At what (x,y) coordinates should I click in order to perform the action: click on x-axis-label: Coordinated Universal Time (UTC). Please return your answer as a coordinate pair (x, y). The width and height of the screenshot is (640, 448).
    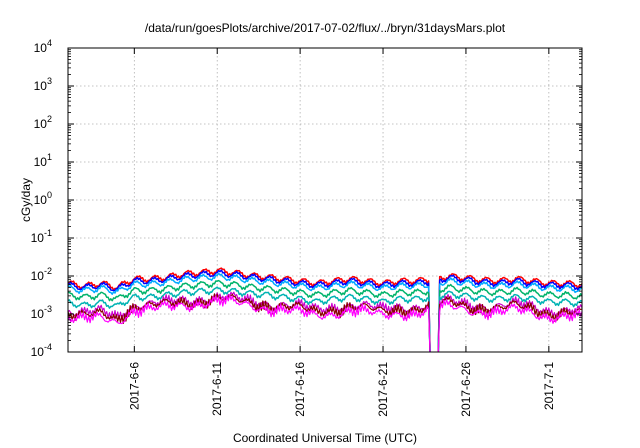
    Looking at the image, I should click on (325, 438).